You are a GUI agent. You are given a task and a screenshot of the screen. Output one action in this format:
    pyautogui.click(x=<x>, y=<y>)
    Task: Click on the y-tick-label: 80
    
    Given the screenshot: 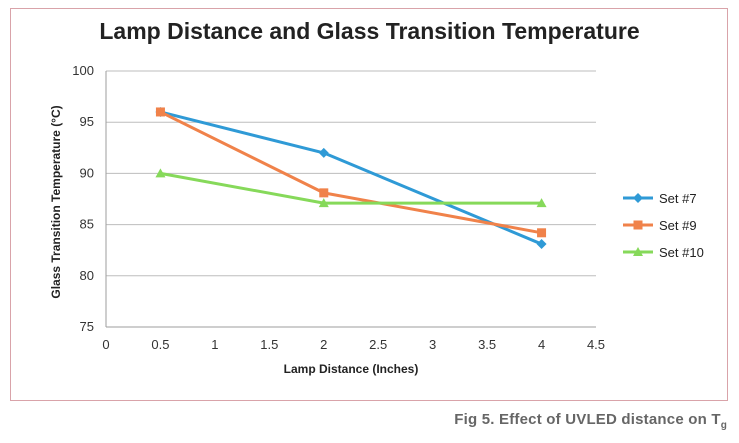 What is the action you would take?
    pyautogui.click(x=87, y=275)
    